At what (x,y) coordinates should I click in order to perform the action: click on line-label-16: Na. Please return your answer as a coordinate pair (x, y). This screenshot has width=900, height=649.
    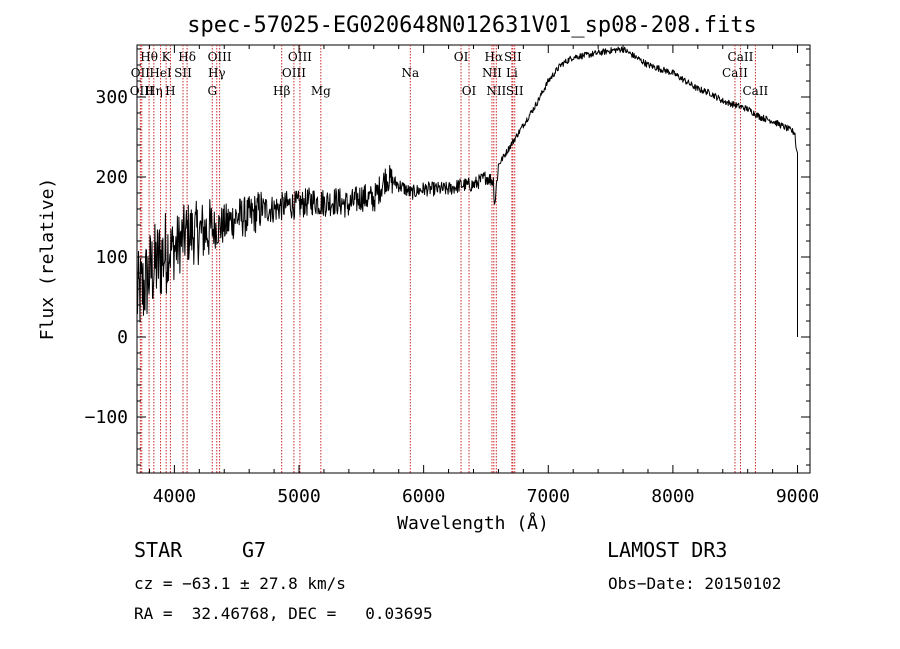
    Looking at the image, I should click on (410, 73).